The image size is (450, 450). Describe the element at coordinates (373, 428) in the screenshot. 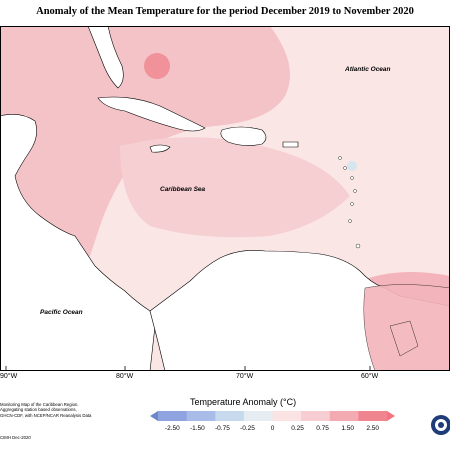

I see `colorbar-tick-label: 2.50` at that location.